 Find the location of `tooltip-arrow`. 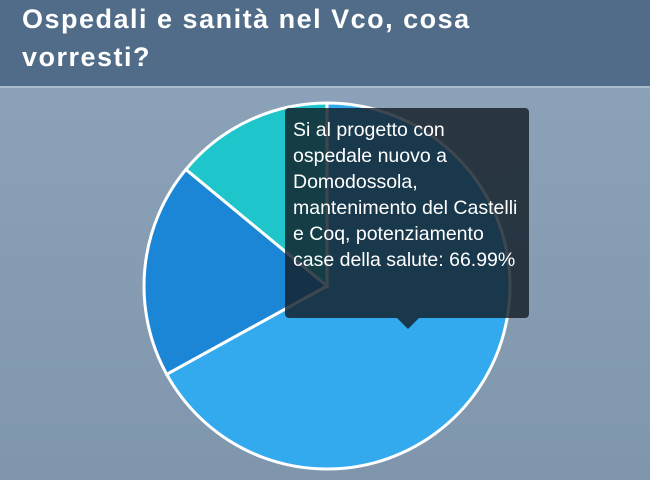

tooltip-arrow is located at coordinates (408, 323).